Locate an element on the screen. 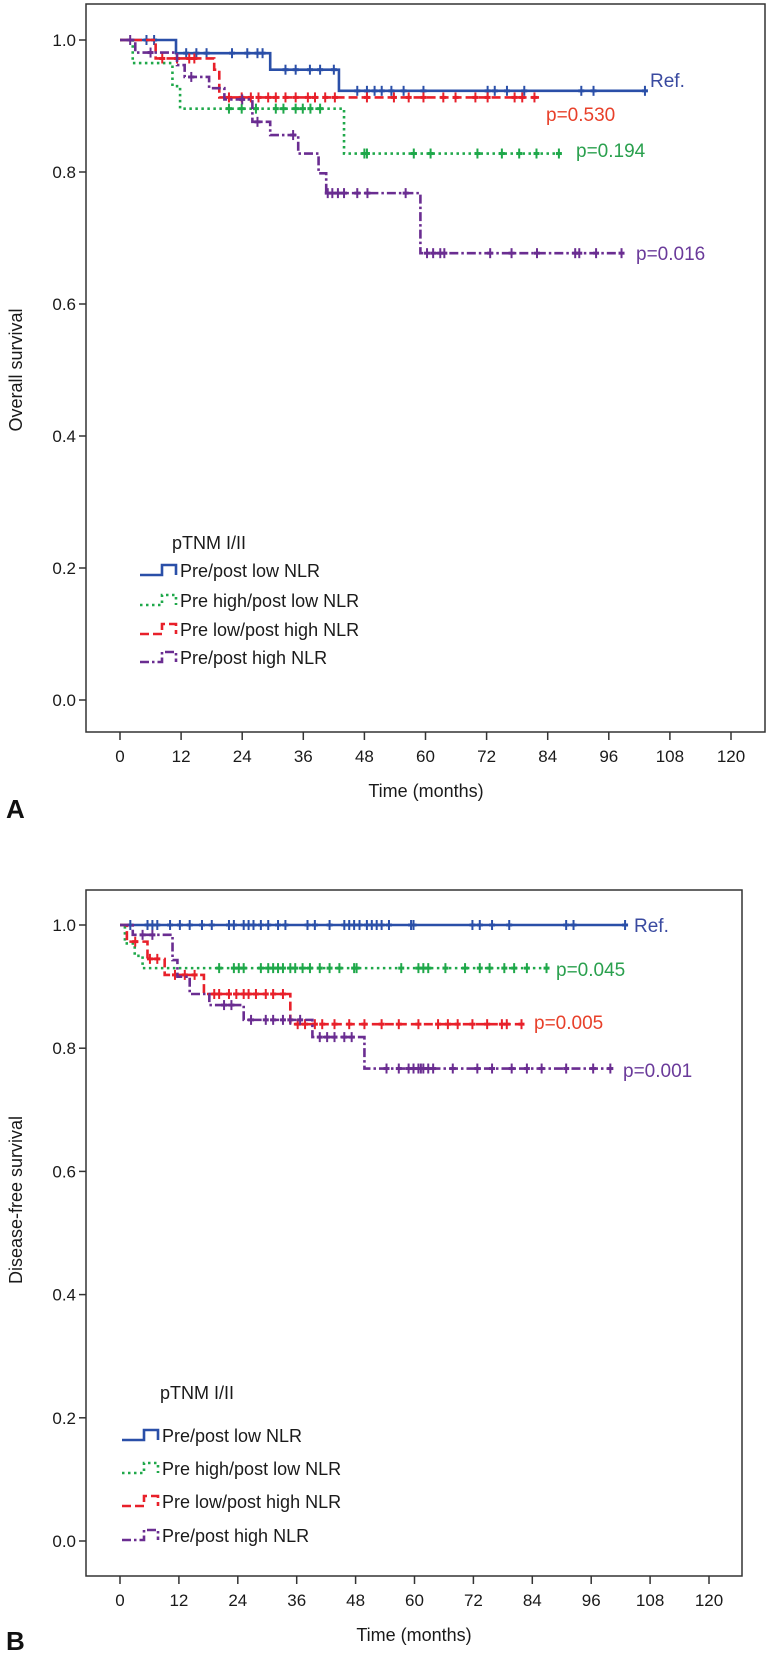 This screenshot has width=768, height=1656. p-value-label: p=0.194 is located at coordinates (611, 151).